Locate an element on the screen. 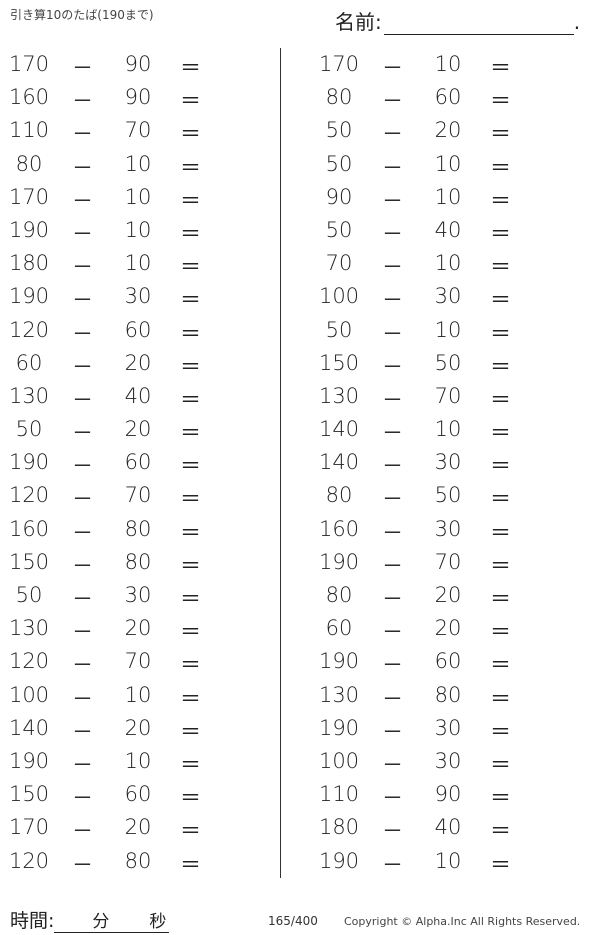 The image size is (600, 935). subtrahend: 40 is located at coordinates (448, 229).